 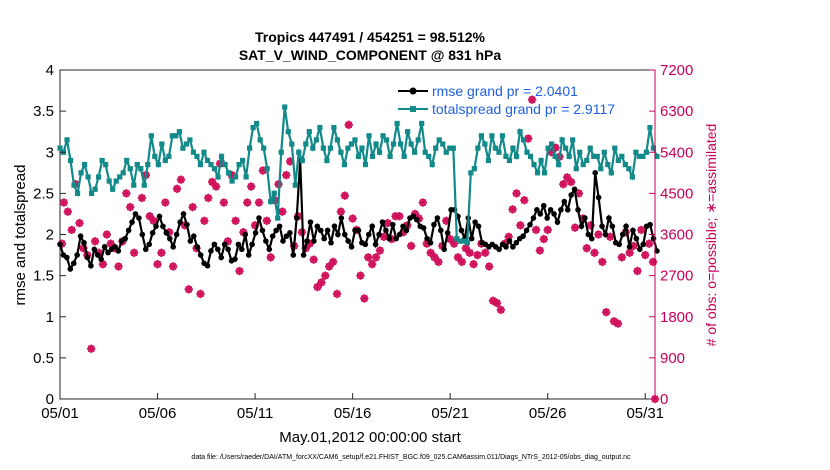 I want to click on x-tick-label: 05/16, so click(x=353, y=413).